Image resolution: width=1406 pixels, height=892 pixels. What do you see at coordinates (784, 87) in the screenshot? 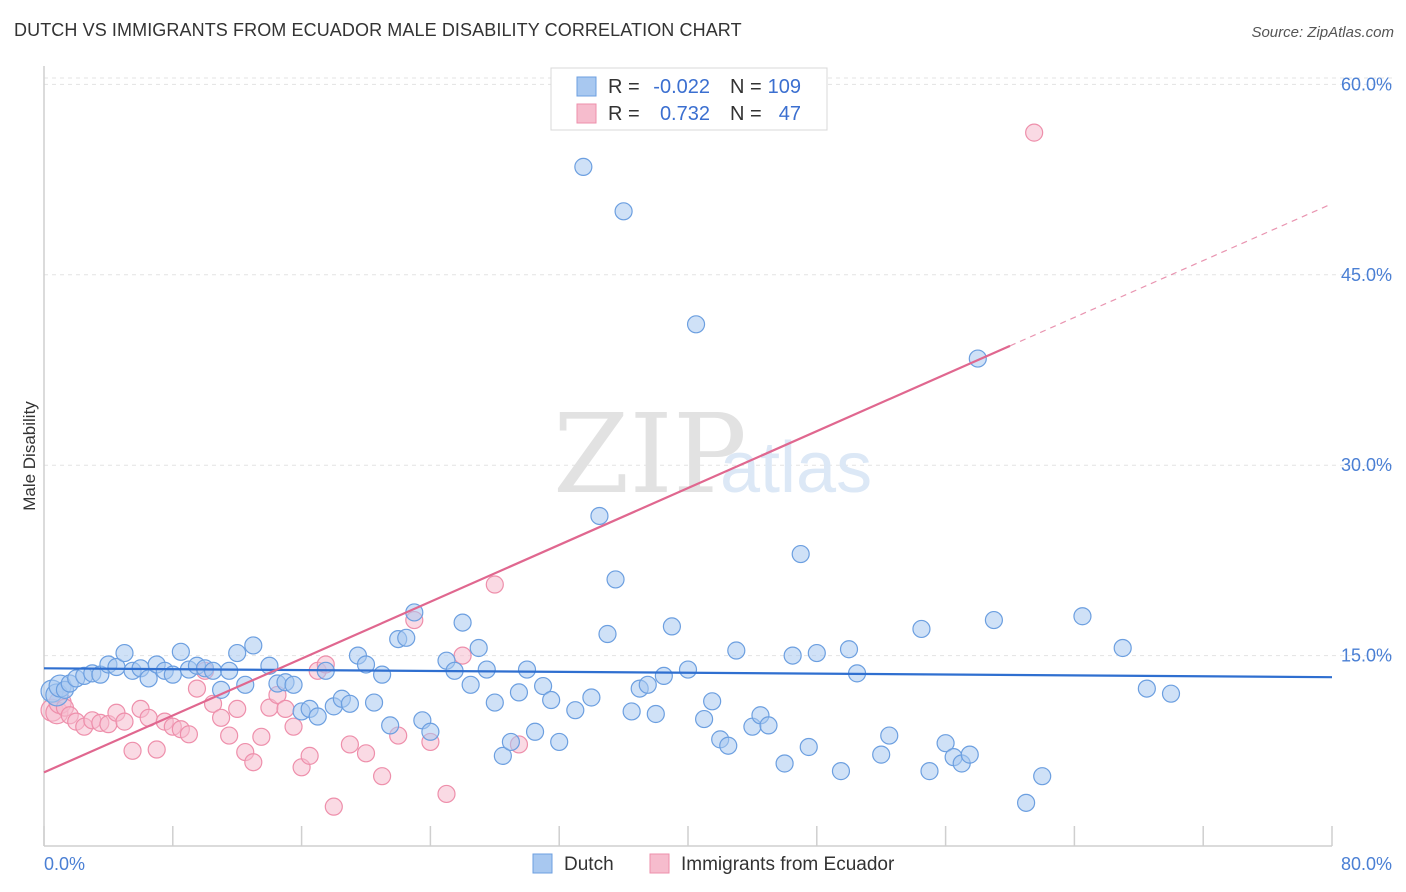
I see `legend-n-value-dutch: 109` at bounding box center [784, 87].